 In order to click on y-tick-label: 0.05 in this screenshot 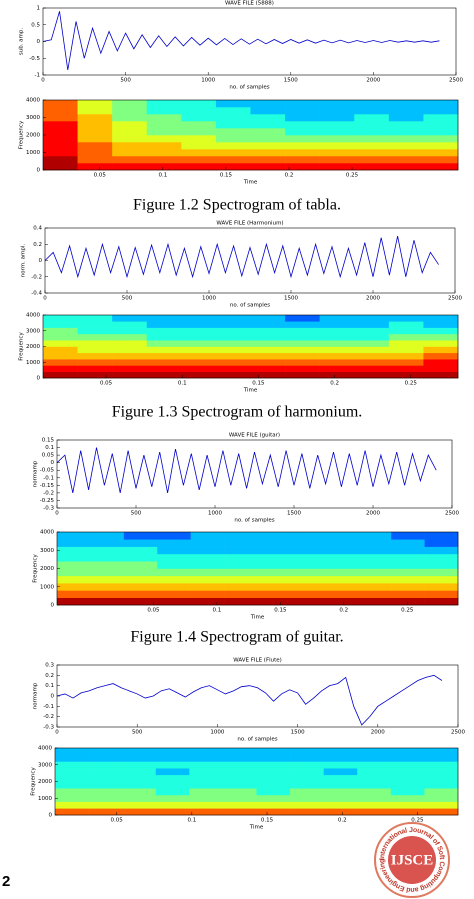, I will do `click(48, 456)`.